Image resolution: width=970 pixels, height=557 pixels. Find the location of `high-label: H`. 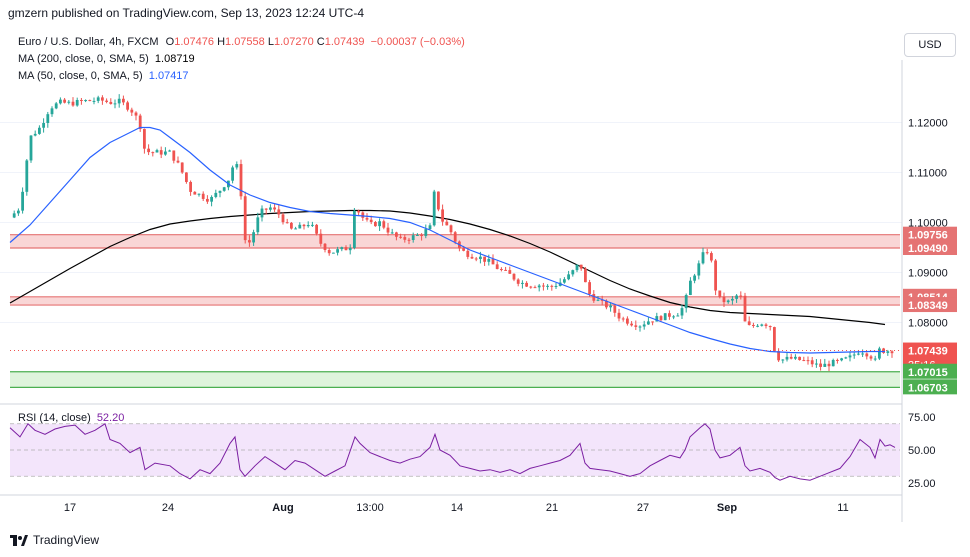

high-label: H is located at coordinates (221, 42).